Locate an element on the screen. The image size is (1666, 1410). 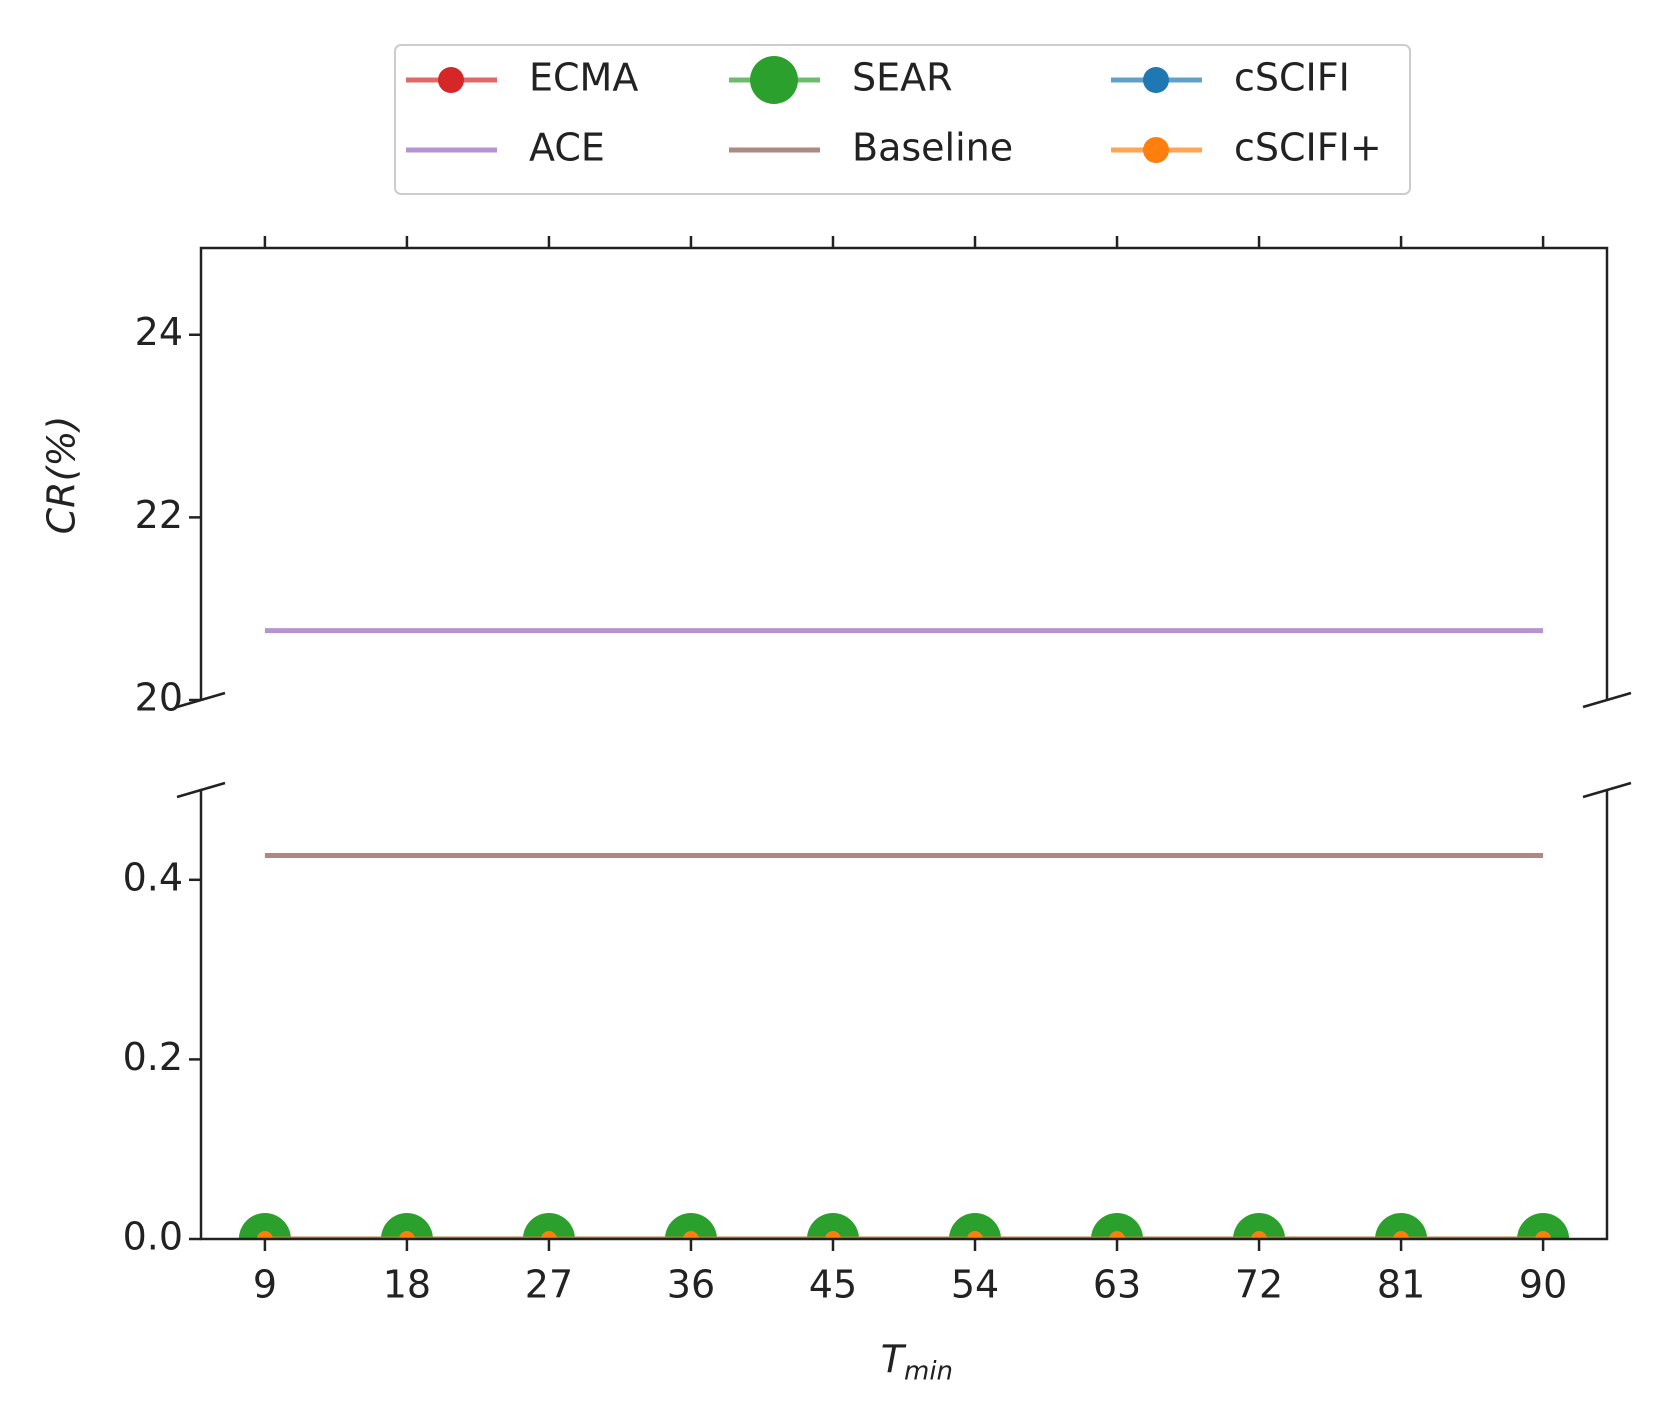
legend-label: cSCIFI+ is located at coordinates (1308, 148).